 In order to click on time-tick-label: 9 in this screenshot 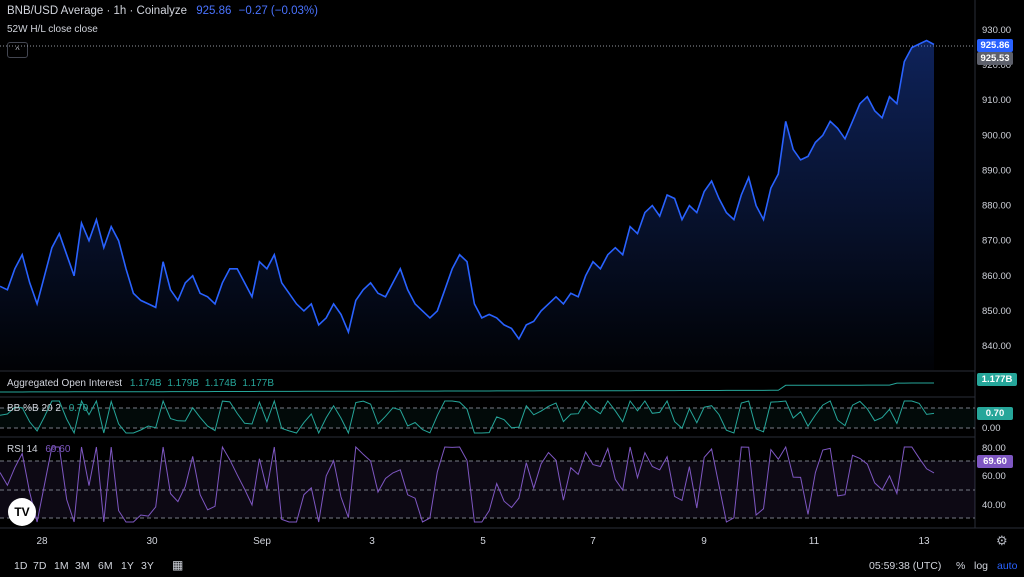, I will do `click(704, 541)`.